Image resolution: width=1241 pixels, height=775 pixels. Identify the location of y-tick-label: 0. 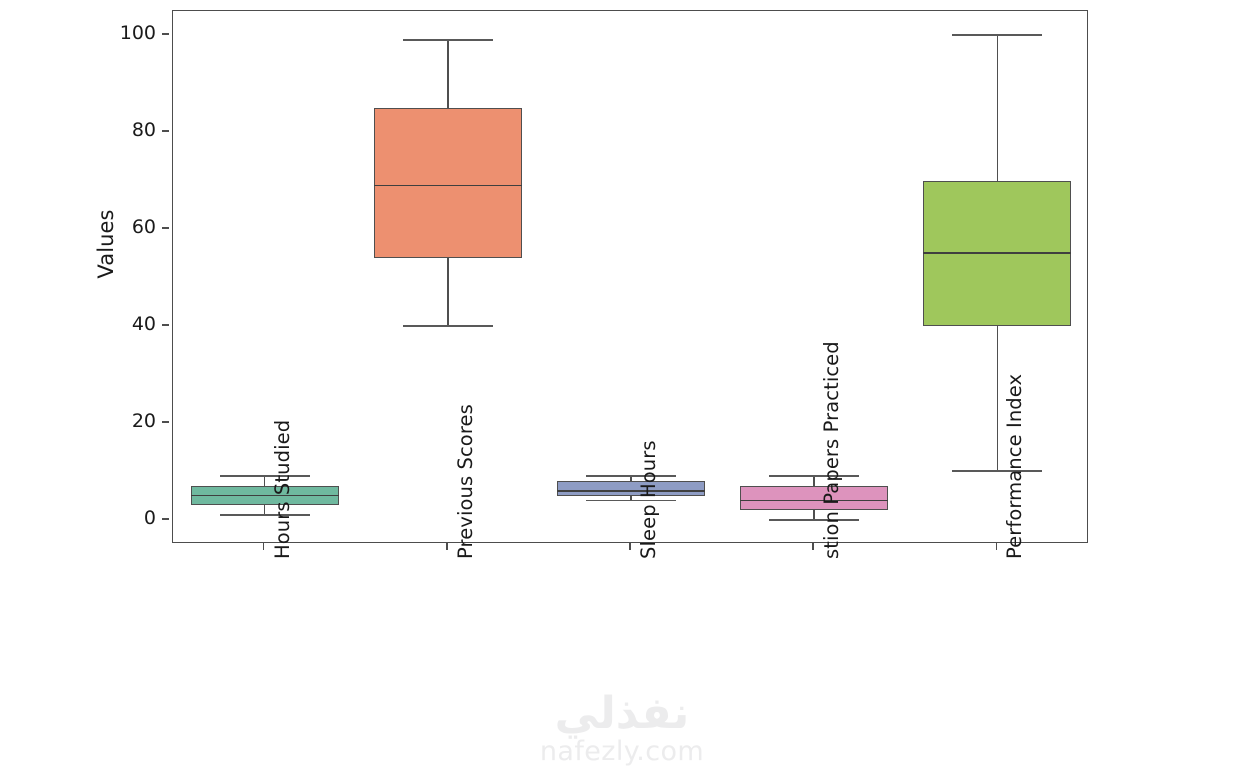
(149, 517).